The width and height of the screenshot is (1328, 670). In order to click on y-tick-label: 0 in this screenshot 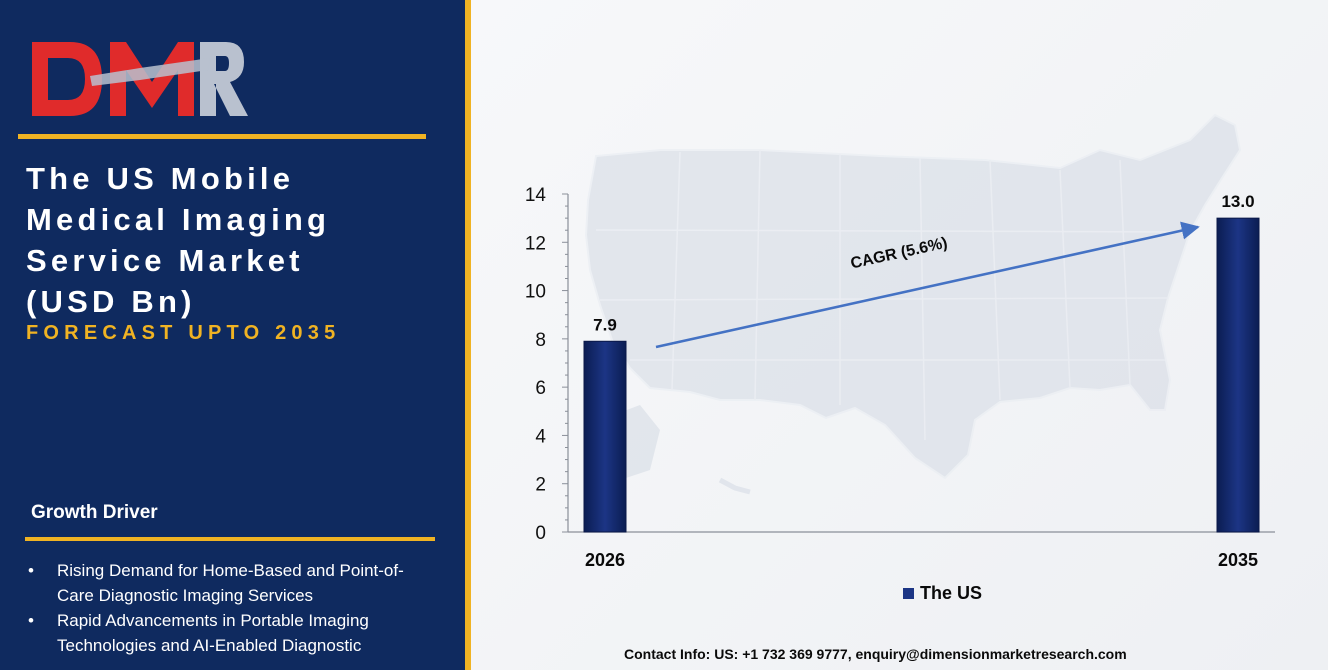, I will do `click(540, 533)`.